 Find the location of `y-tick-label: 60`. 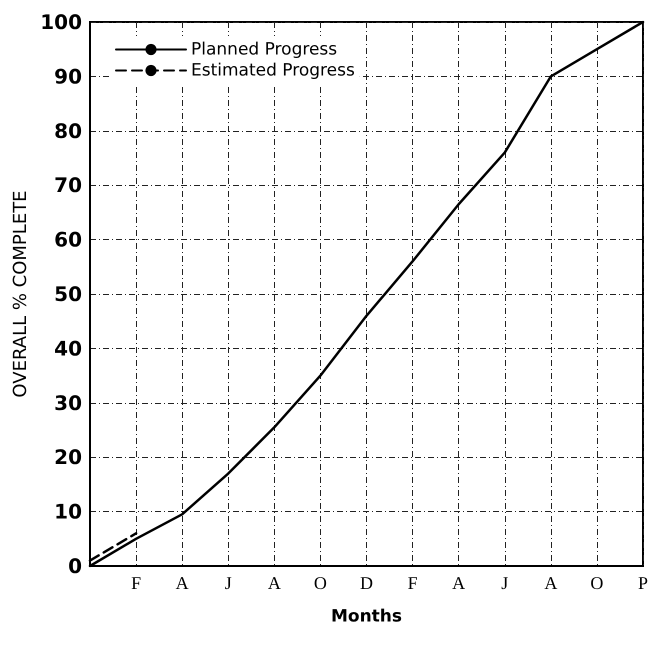

y-tick-label: 60 is located at coordinates (68, 240).